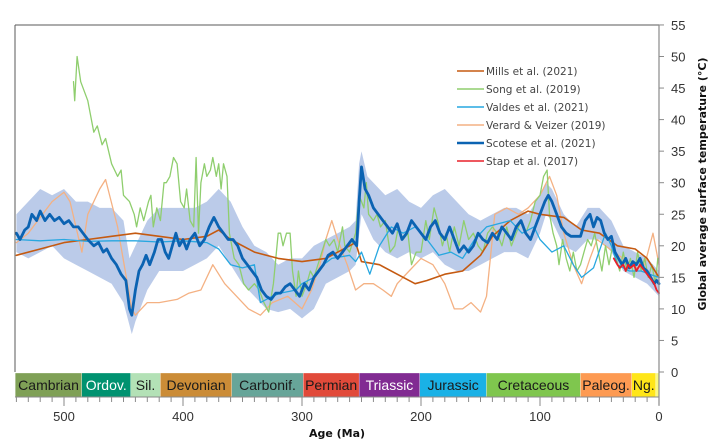  Describe the element at coordinates (678, 277) in the screenshot. I see `y-tick-label: 15` at that location.